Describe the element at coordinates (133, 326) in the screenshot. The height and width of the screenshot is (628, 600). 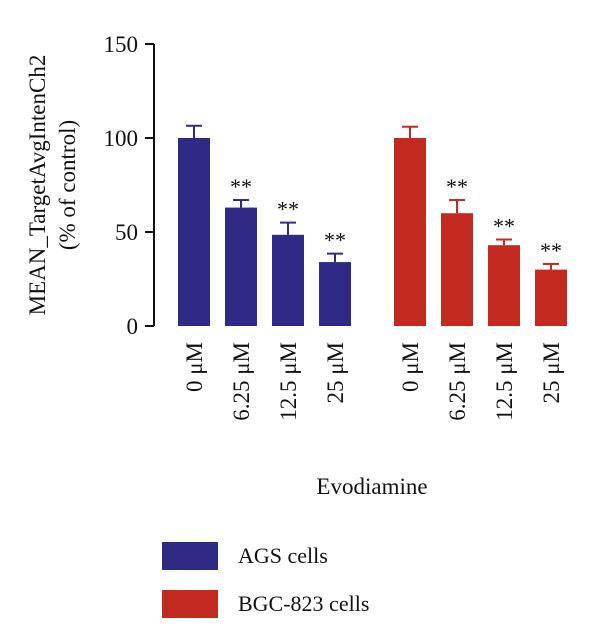
I see `y-tick-label: 0` at that location.